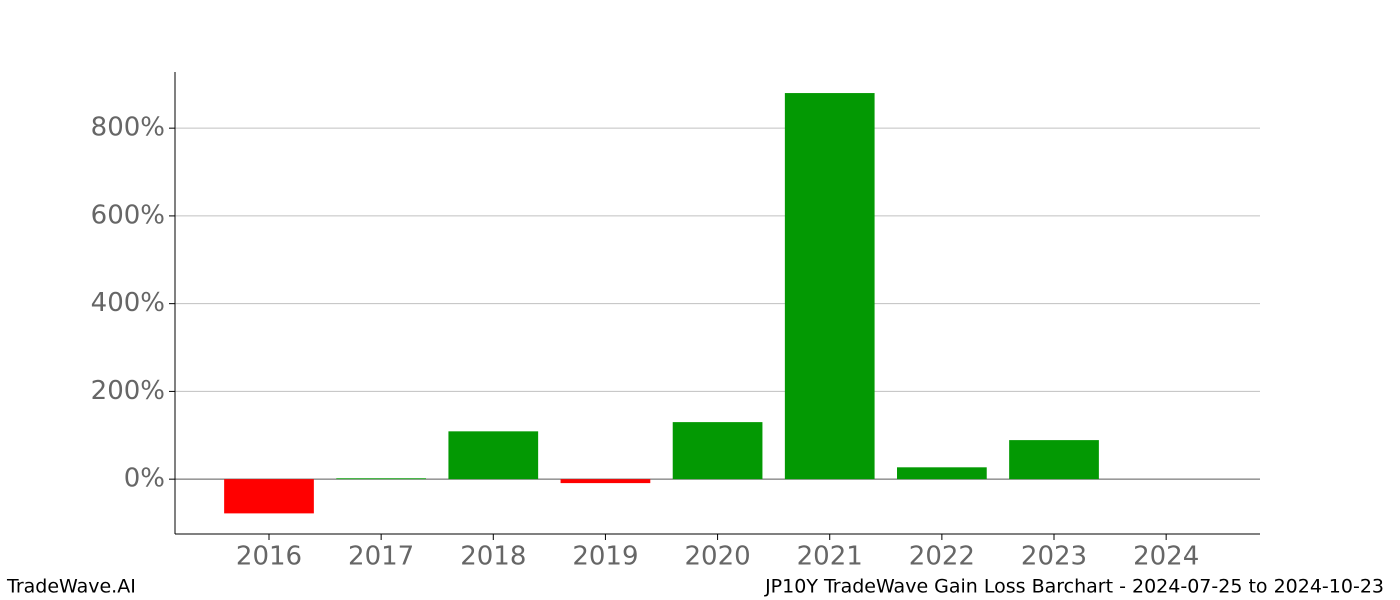  Describe the element at coordinates (128, 128) in the screenshot. I see `y-tick-label: 800%` at that location.